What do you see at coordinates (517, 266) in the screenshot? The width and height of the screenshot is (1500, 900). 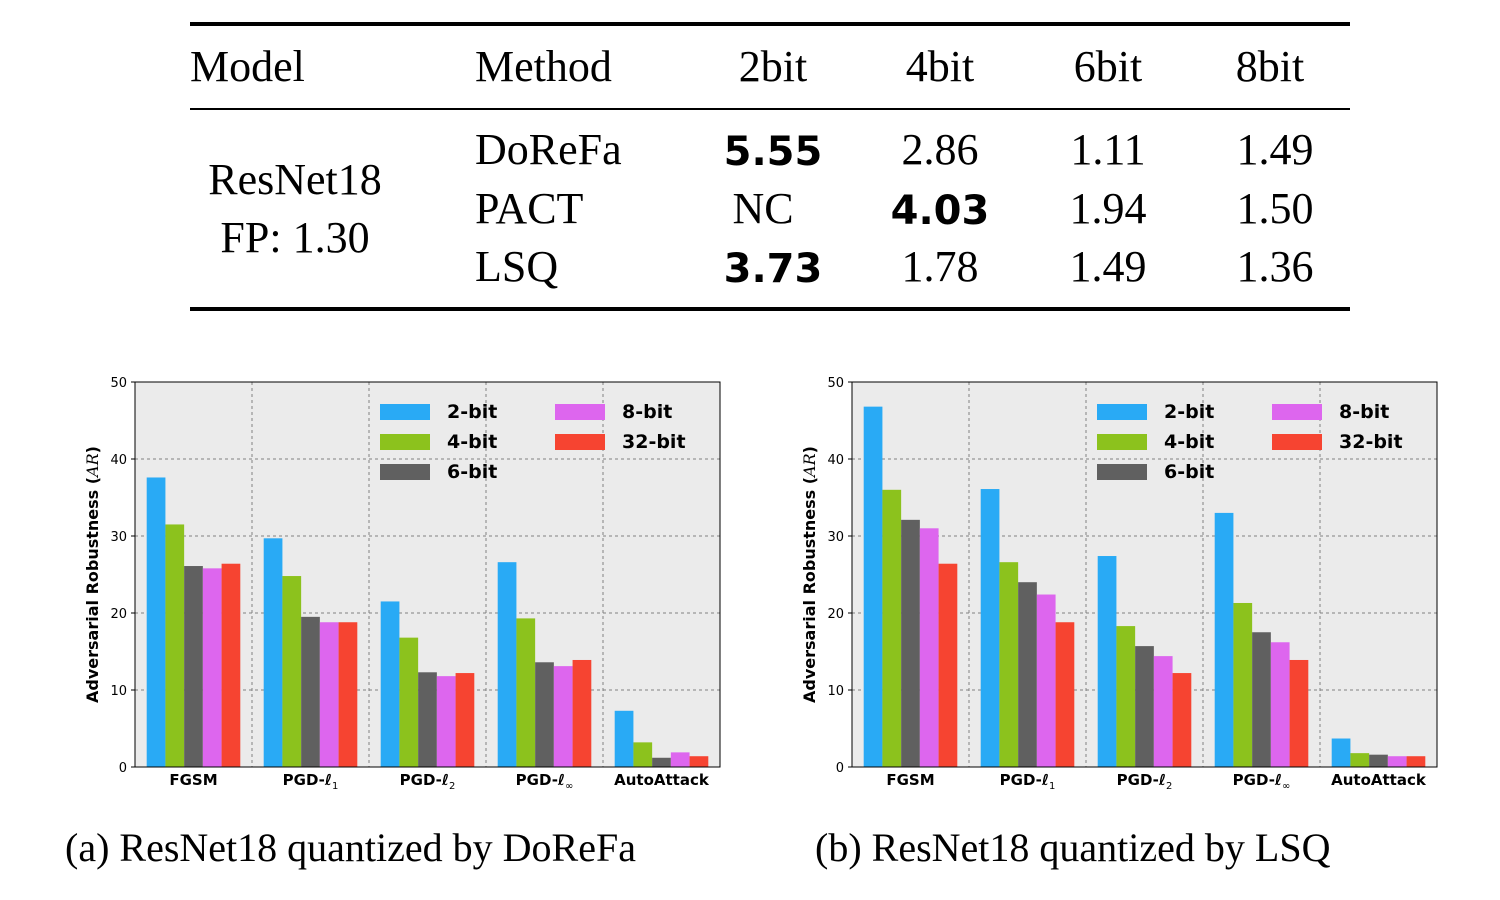 I see `method-lsq: LSQ` at bounding box center [517, 266].